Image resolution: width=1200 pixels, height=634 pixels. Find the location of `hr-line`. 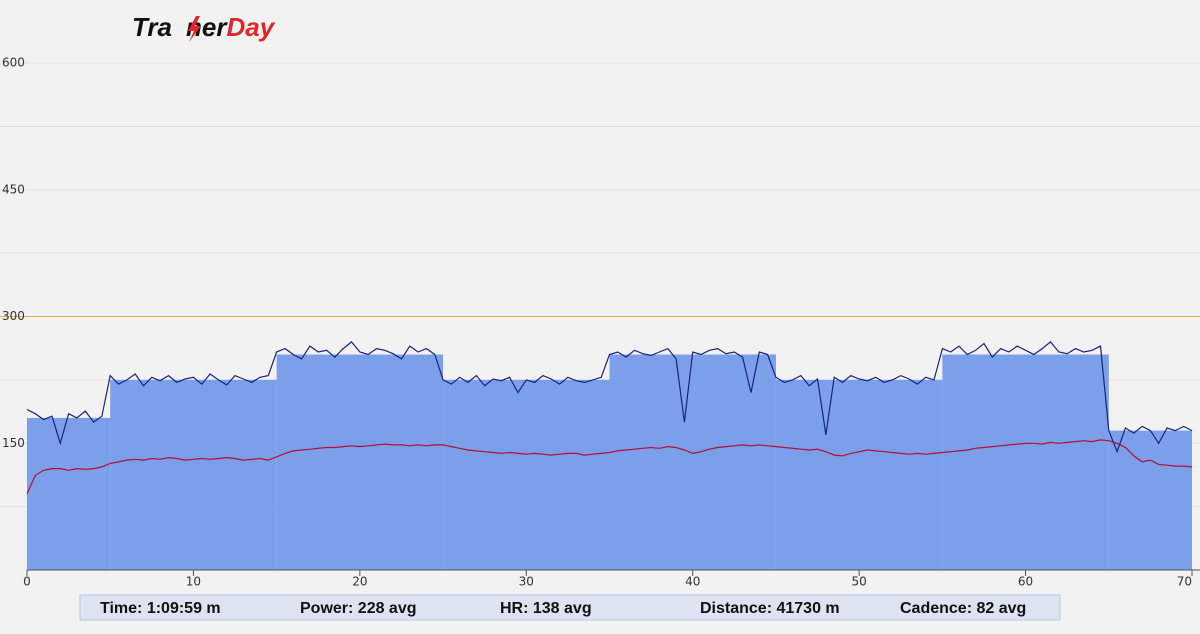

hr-line is located at coordinates (609, 467).